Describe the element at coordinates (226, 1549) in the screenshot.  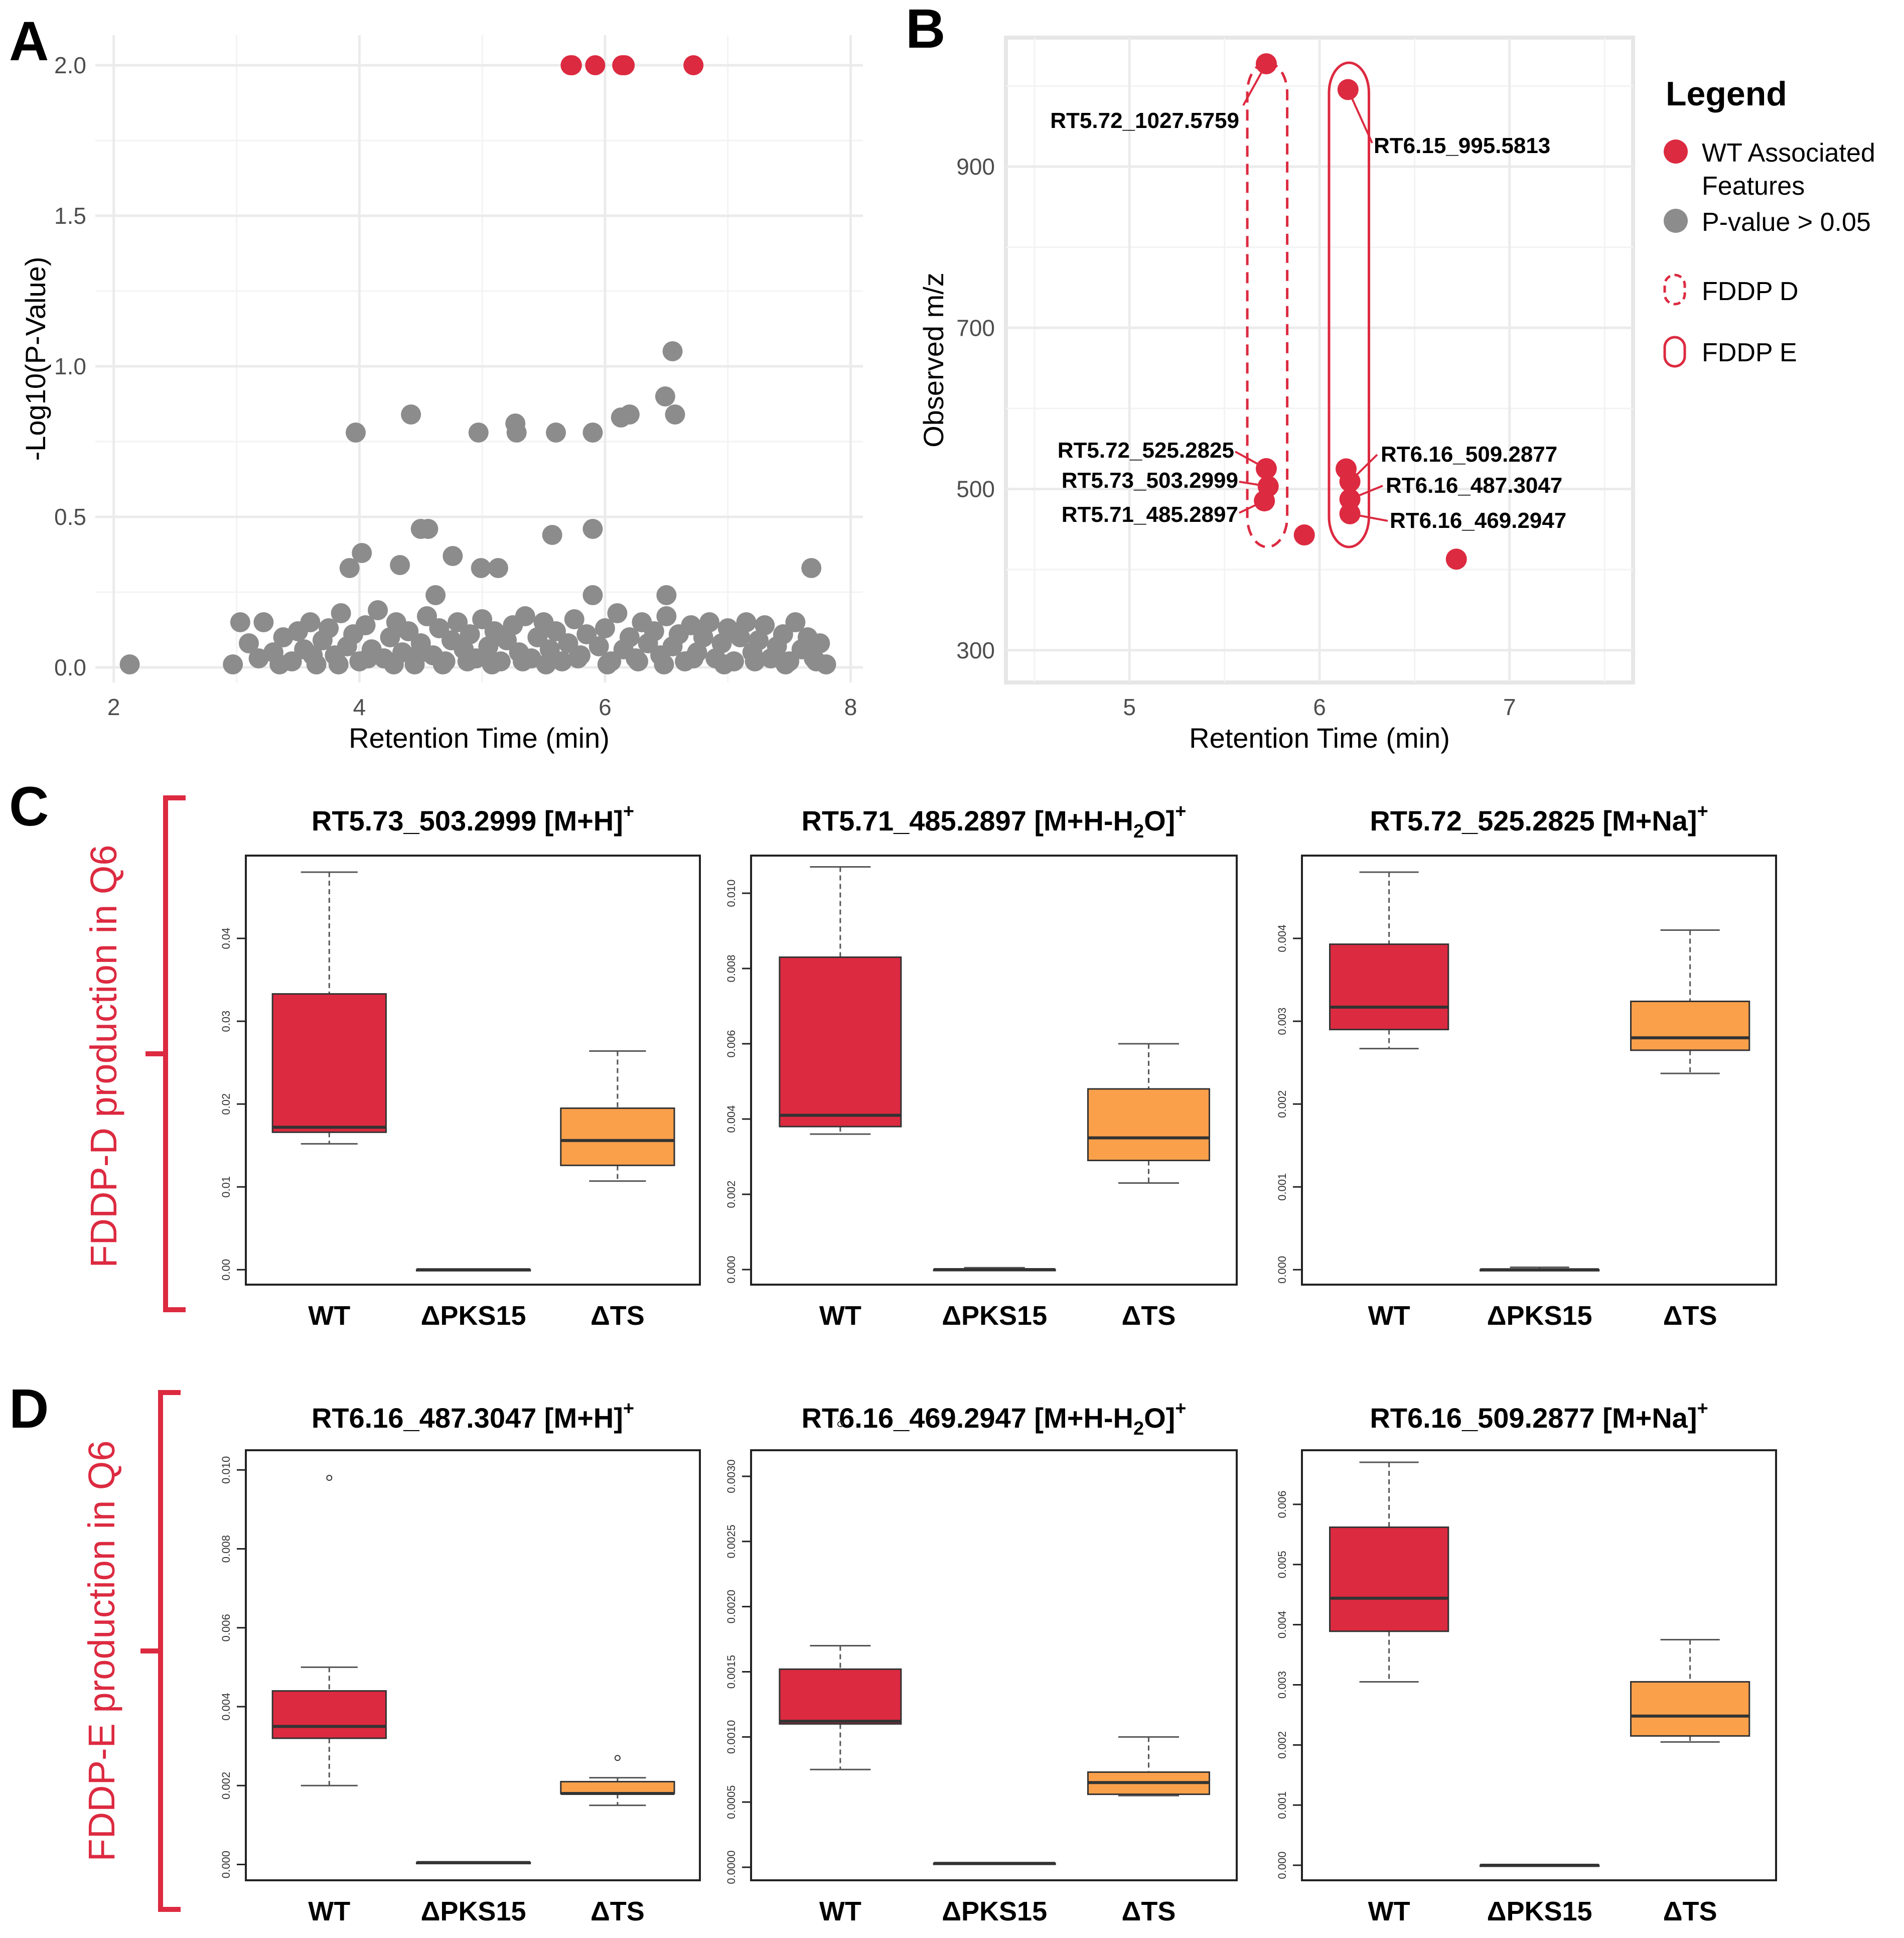
I see `y-tick-label: 0.008` at that location.